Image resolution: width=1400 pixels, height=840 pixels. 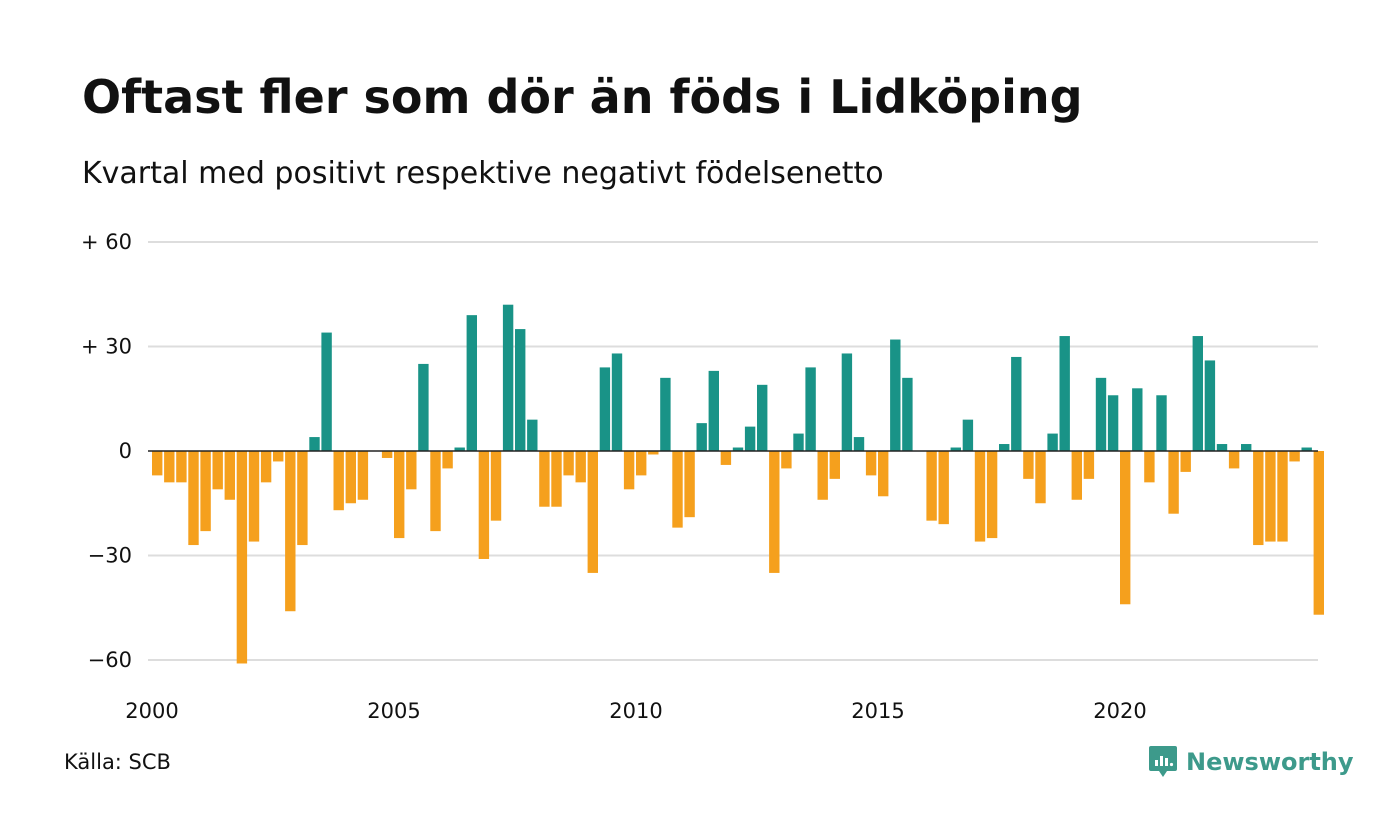 I want to click on y-tick-label: + 30, so click(x=106, y=347).